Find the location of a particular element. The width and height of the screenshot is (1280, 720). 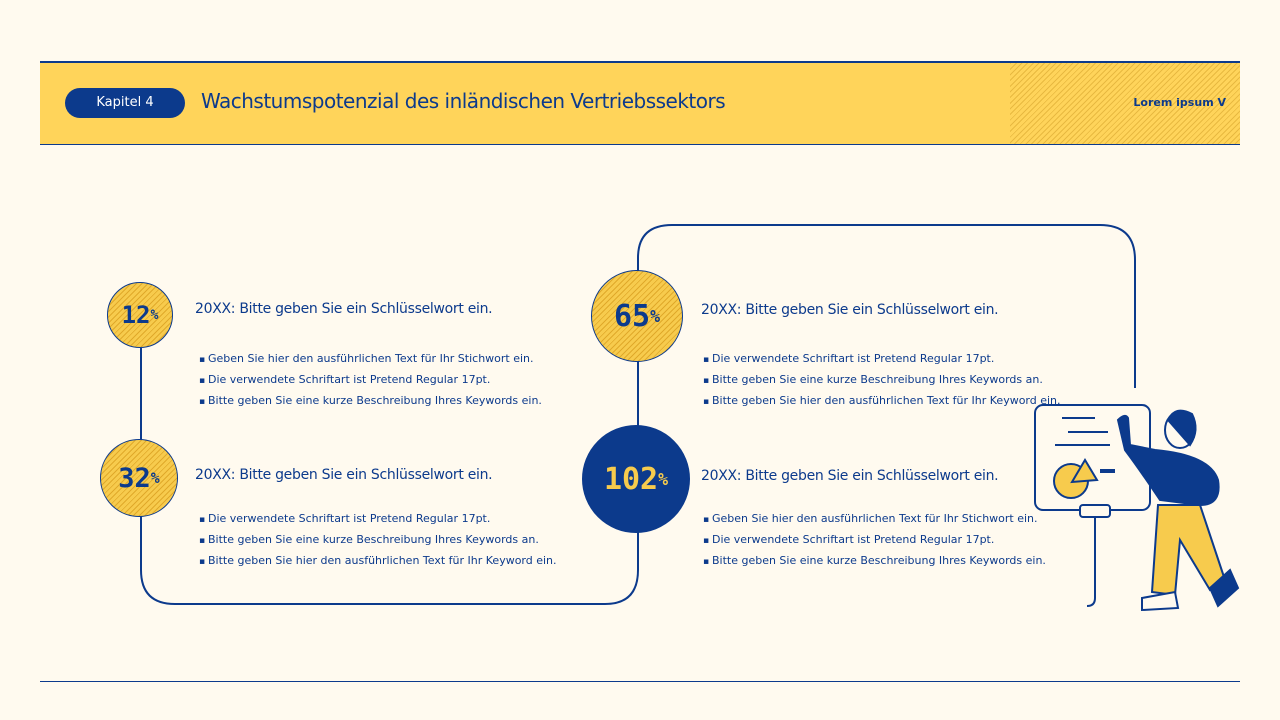

footer-rule is located at coordinates (640, 681).